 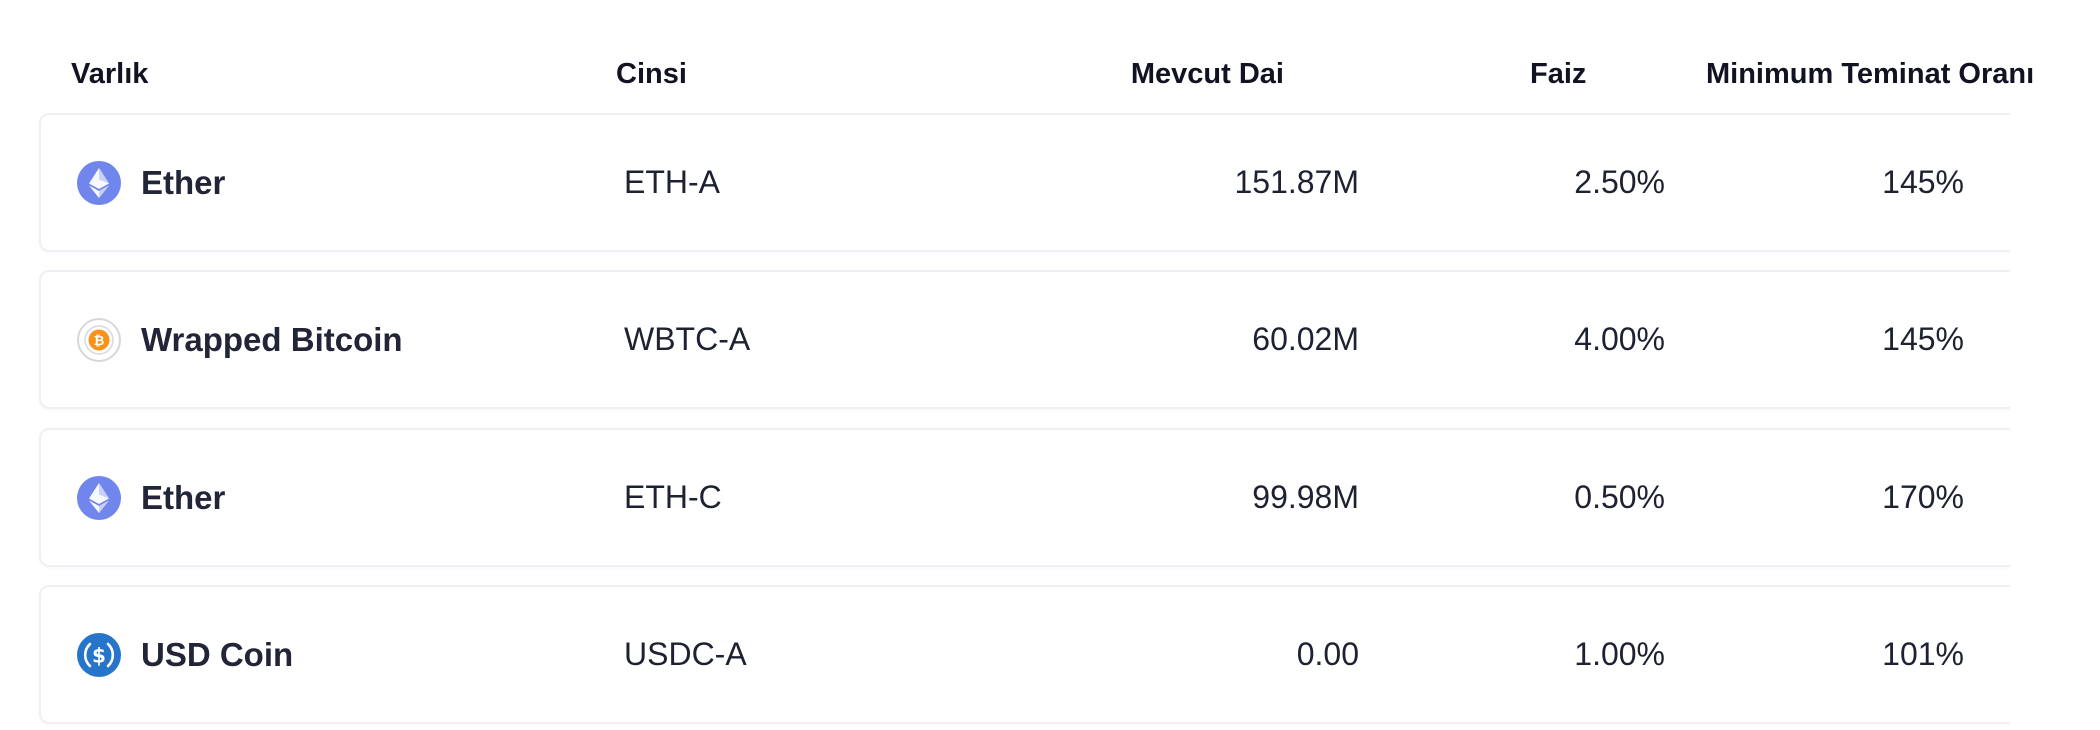 I want to click on wrapped-bitcoin-icon: ₿, so click(x=99, y=339).